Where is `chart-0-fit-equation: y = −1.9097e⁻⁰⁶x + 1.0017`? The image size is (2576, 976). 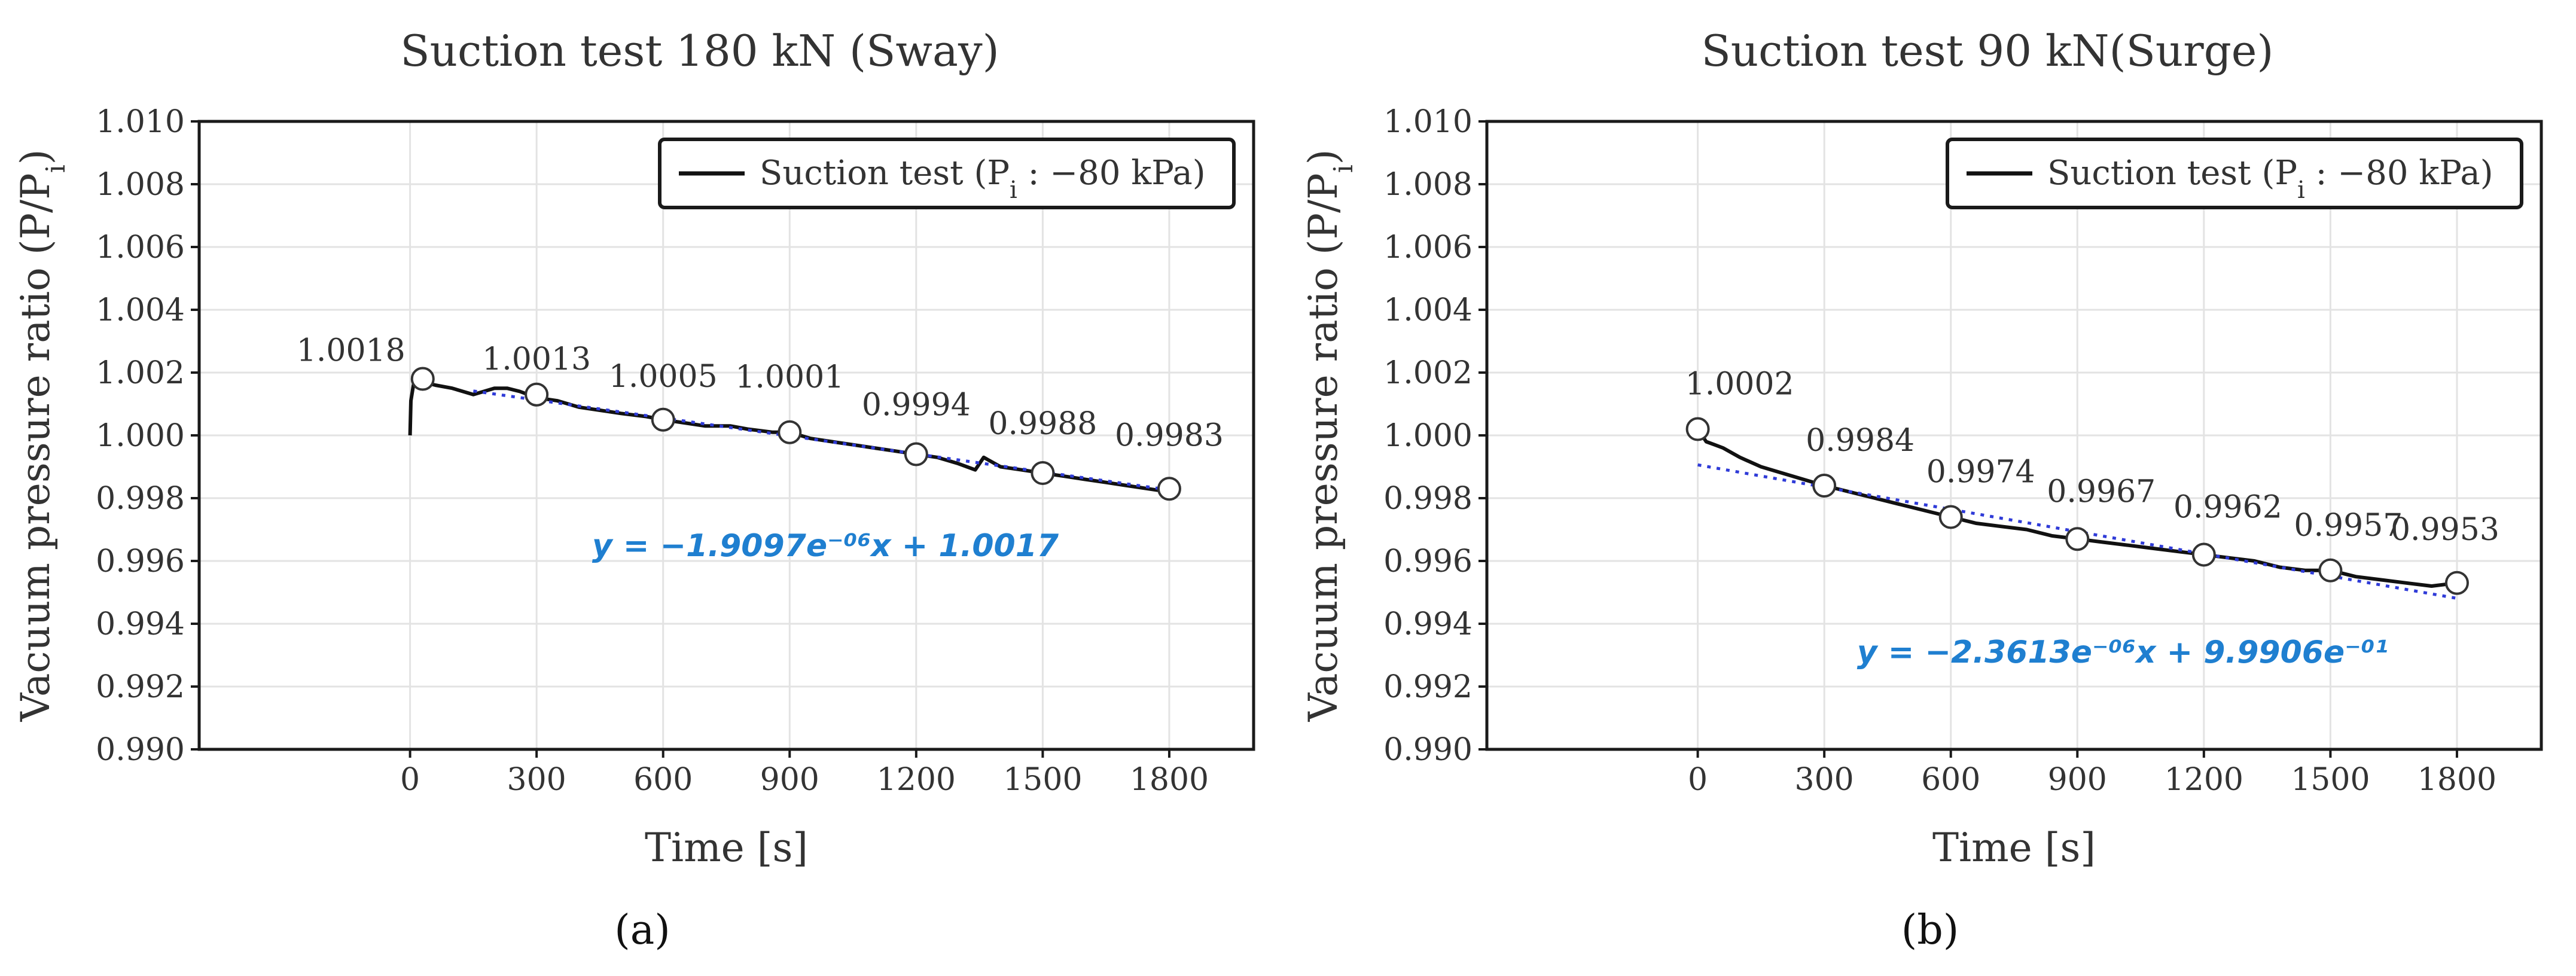 chart-0-fit-equation: y = −1.9097e⁻⁰⁶x + 1.0017 is located at coordinates (826, 546).